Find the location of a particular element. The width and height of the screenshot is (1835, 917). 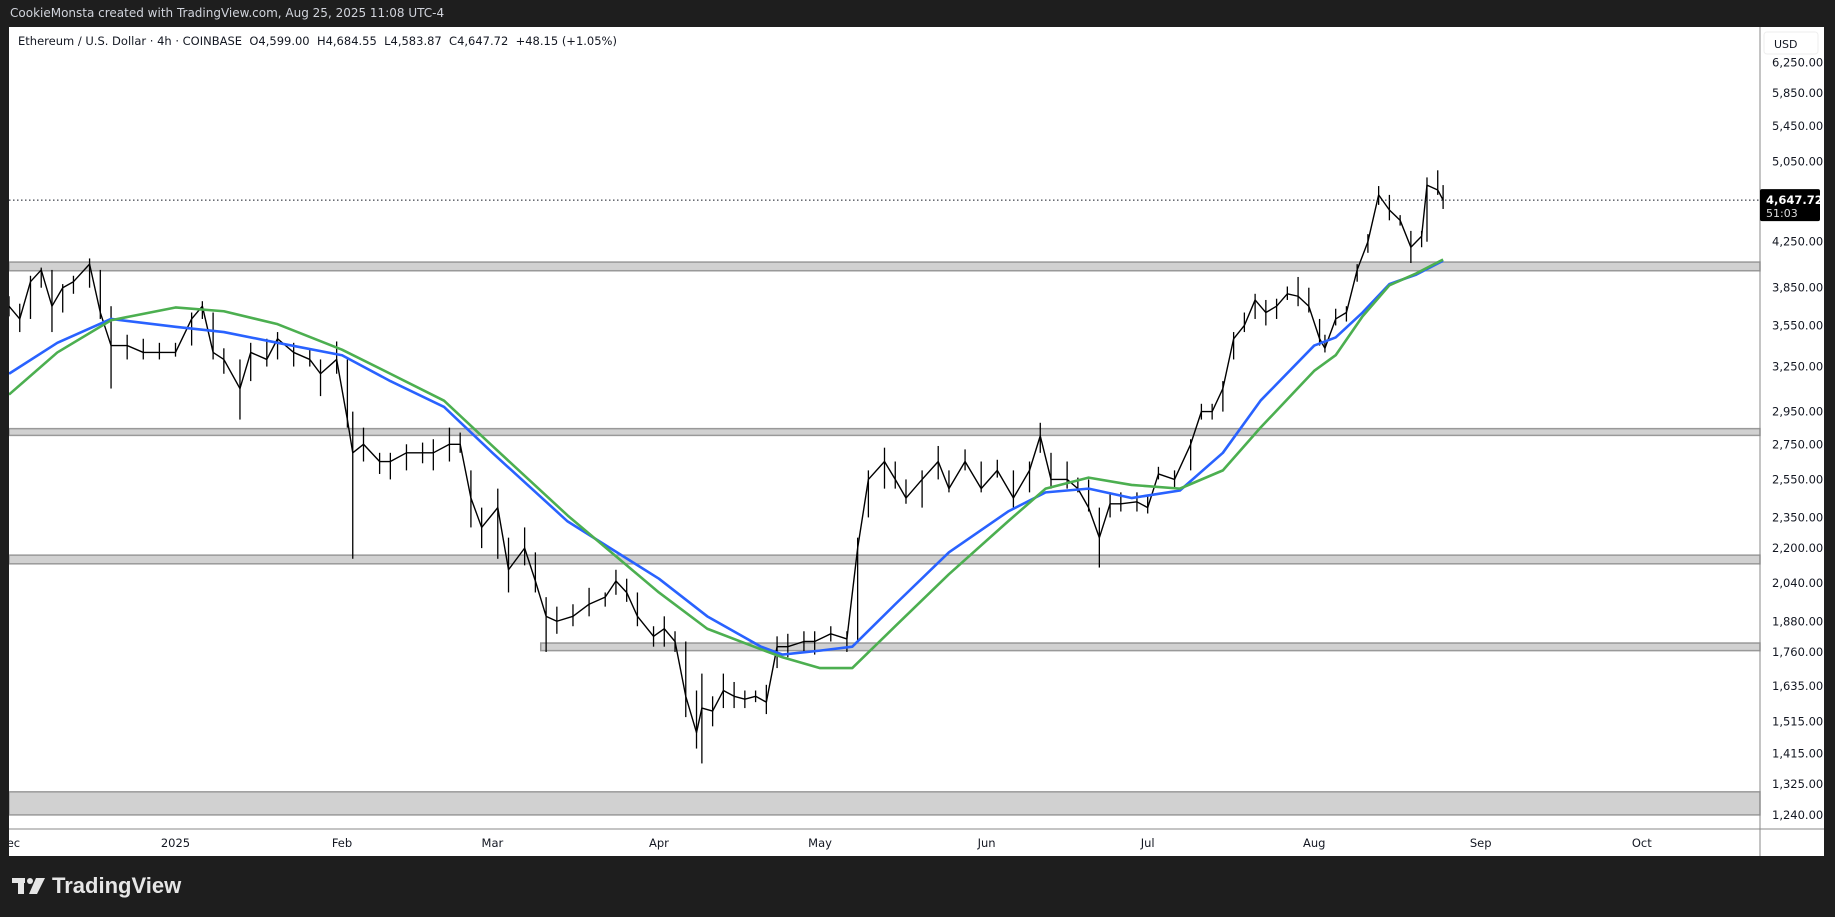

chart-left-edge is located at coordinates (4, 441).